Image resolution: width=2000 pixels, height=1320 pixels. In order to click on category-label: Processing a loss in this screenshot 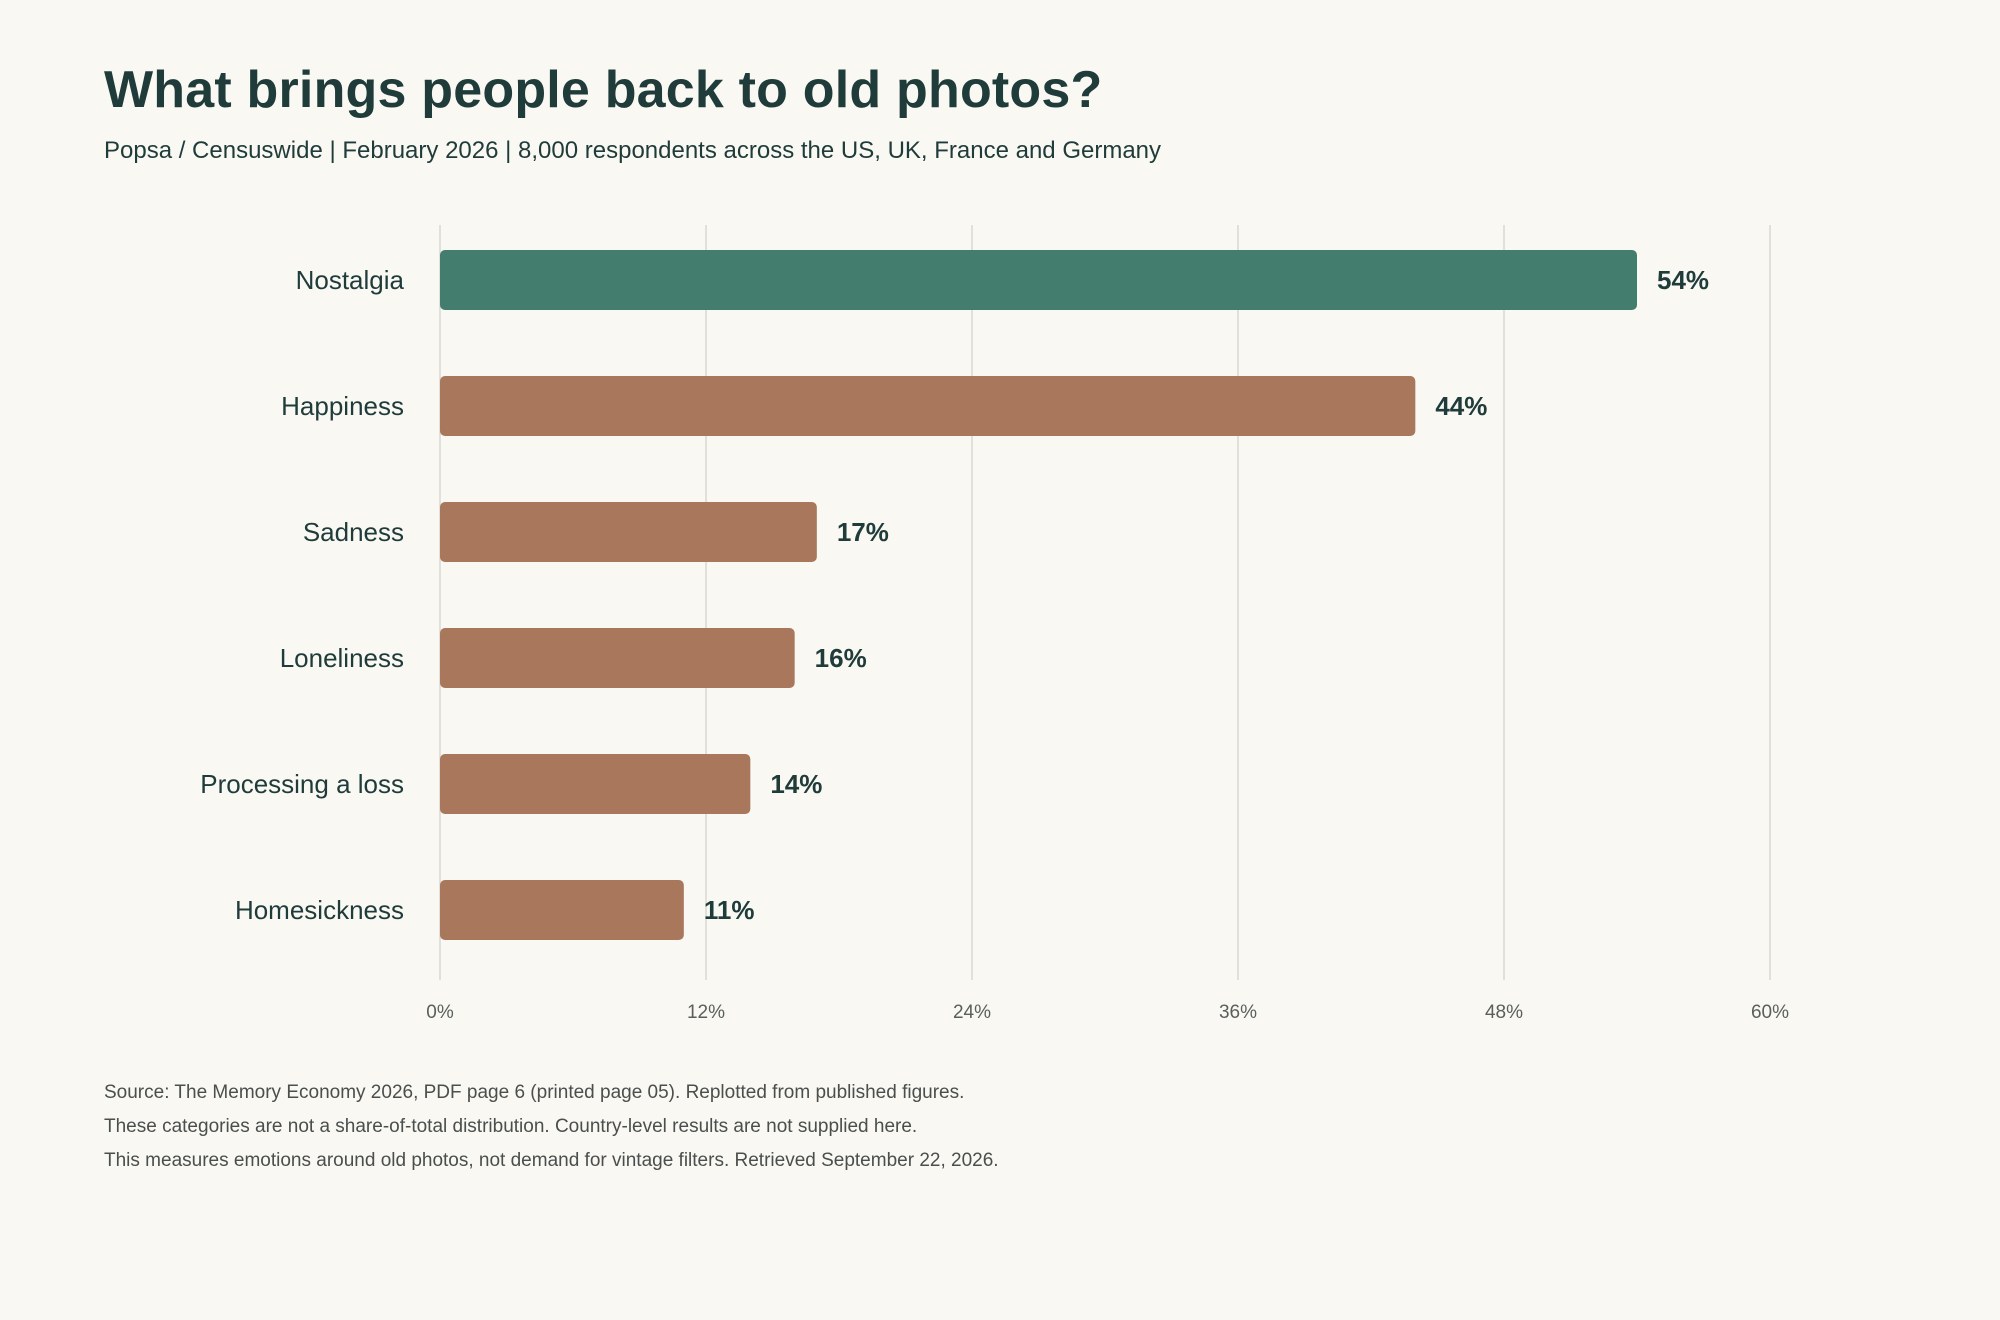, I will do `click(302, 784)`.